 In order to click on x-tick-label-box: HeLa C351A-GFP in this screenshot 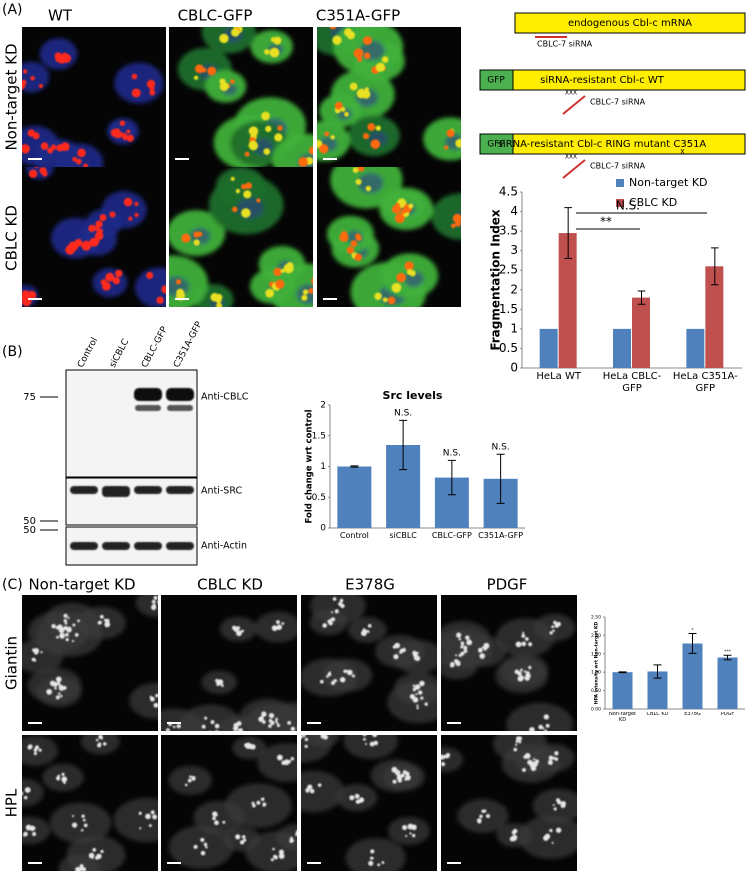, I will do `click(705, 382)`.